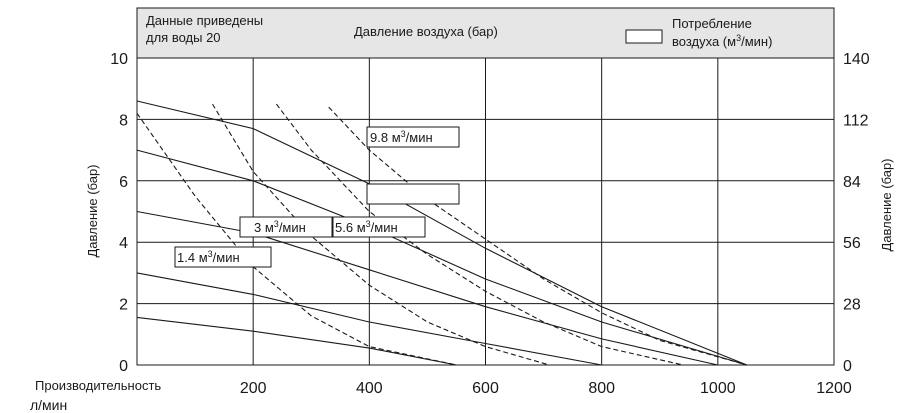  Describe the element at coordinates (123, 182) in the screenshot. I see `y-left-tick-label: 6` at that location.